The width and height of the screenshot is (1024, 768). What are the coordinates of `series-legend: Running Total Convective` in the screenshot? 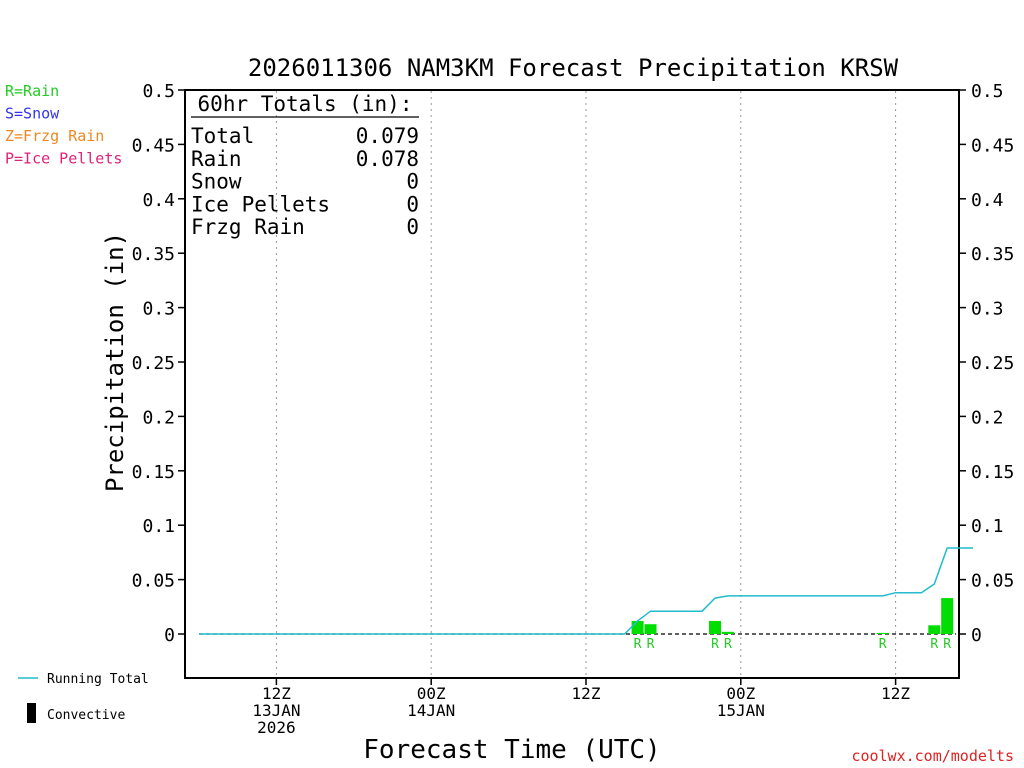 It's located at (83, 697).